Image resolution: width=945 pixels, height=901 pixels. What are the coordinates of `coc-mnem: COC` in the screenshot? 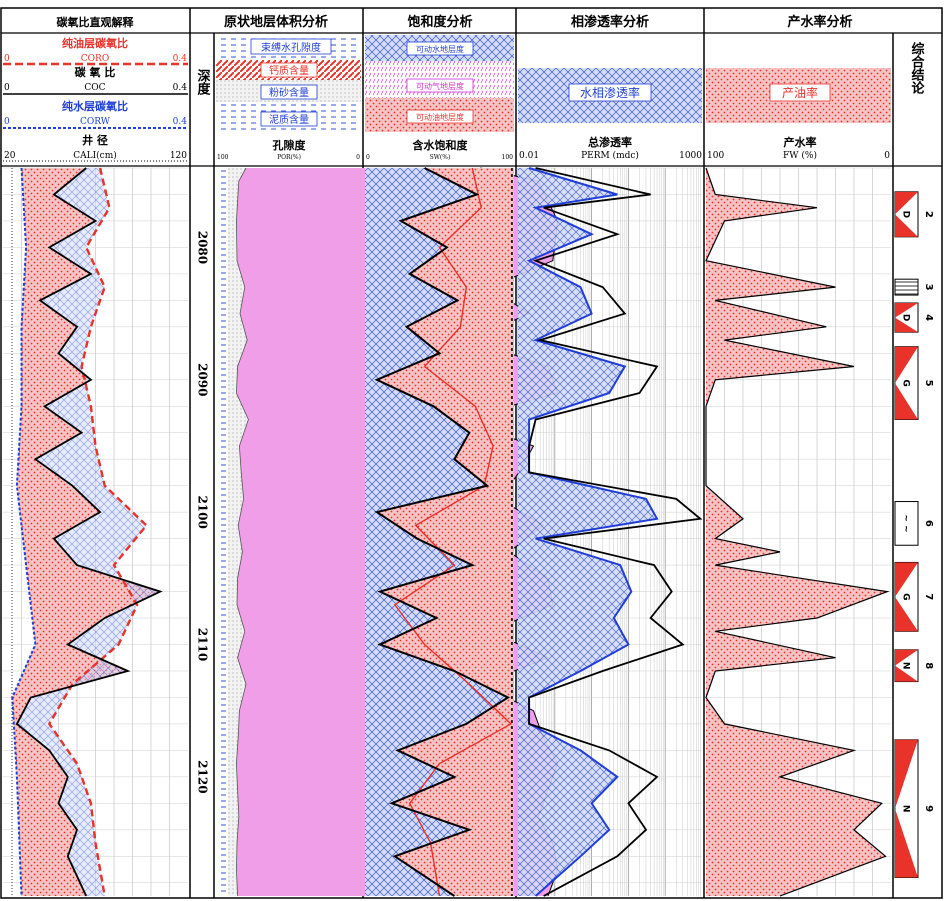 It's located at (94, 88).